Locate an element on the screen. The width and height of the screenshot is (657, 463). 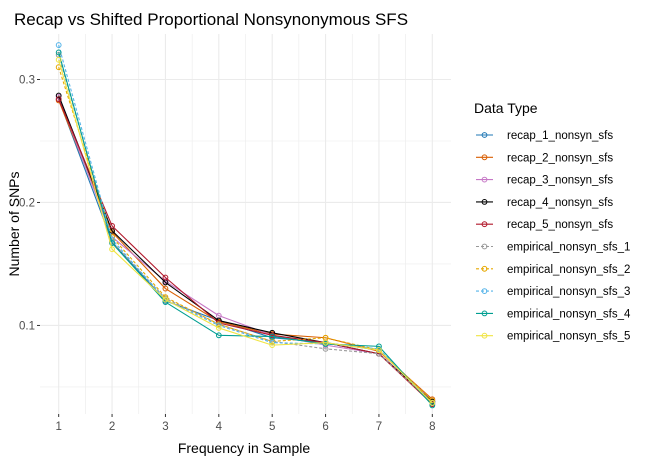
x-axis: 1 2 3 4 5 6 7 8 is located at coordinates (245, 423).